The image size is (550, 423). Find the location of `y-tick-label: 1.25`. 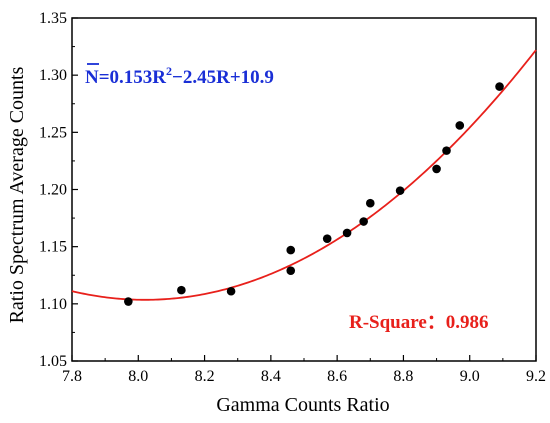

y-tick-label: 1.25 is located at coordinates (53, 132).